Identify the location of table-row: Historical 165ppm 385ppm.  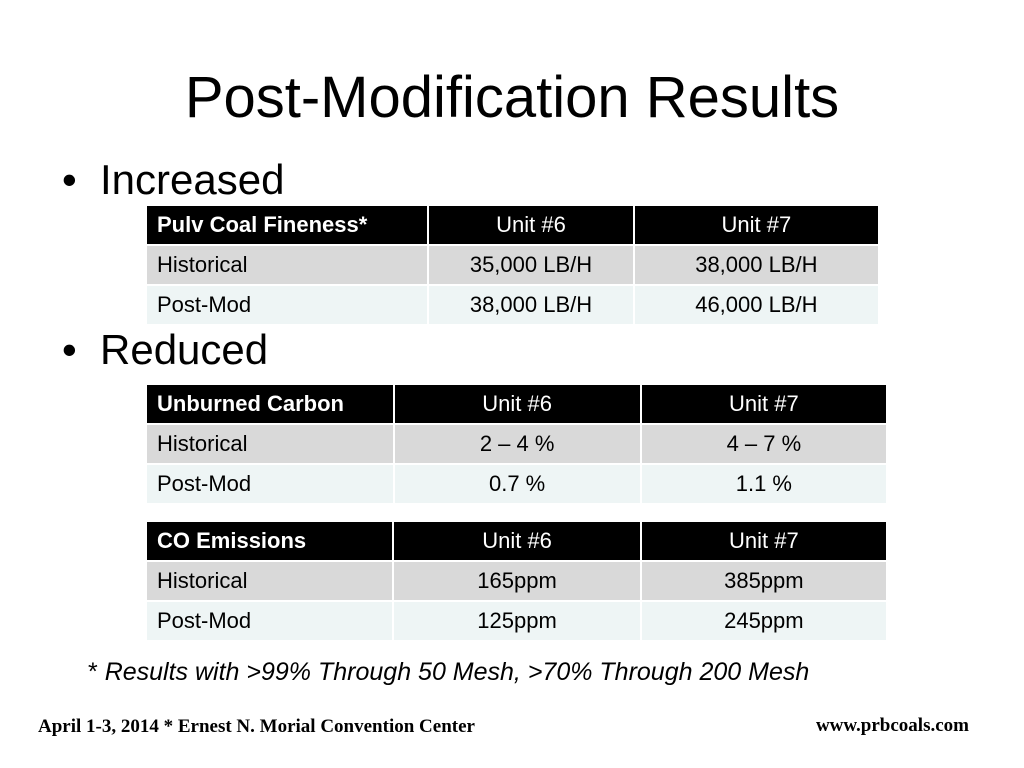
(516, 581).